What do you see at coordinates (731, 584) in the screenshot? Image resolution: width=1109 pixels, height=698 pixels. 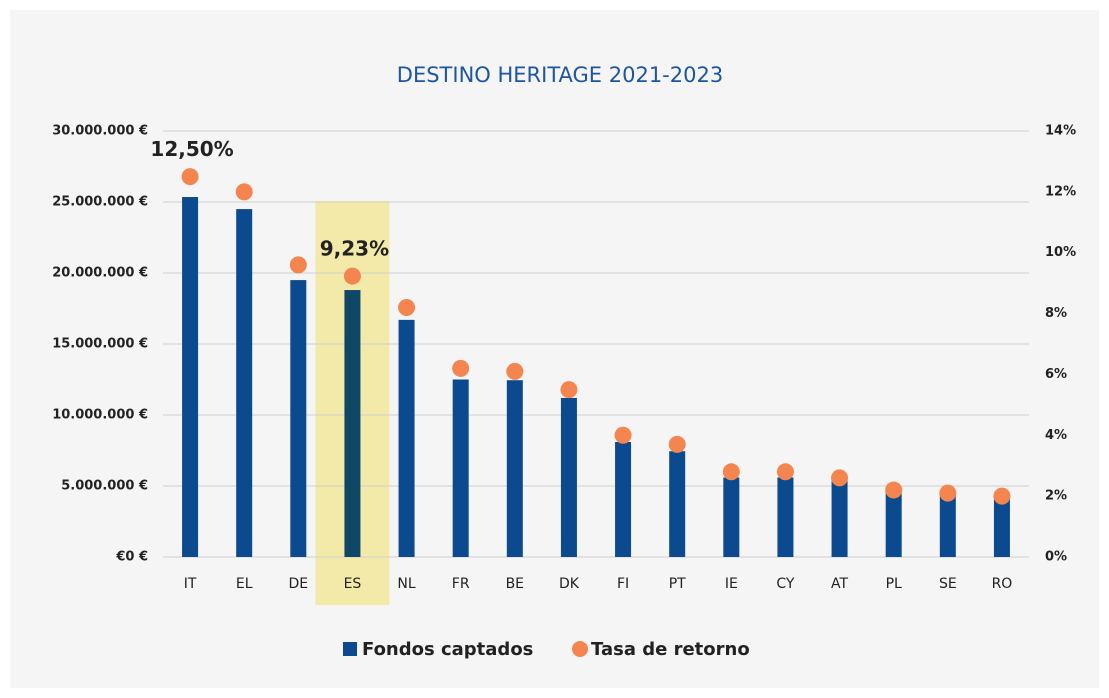 I see `x-tick-label: IE` at bounding box center [731, 584].